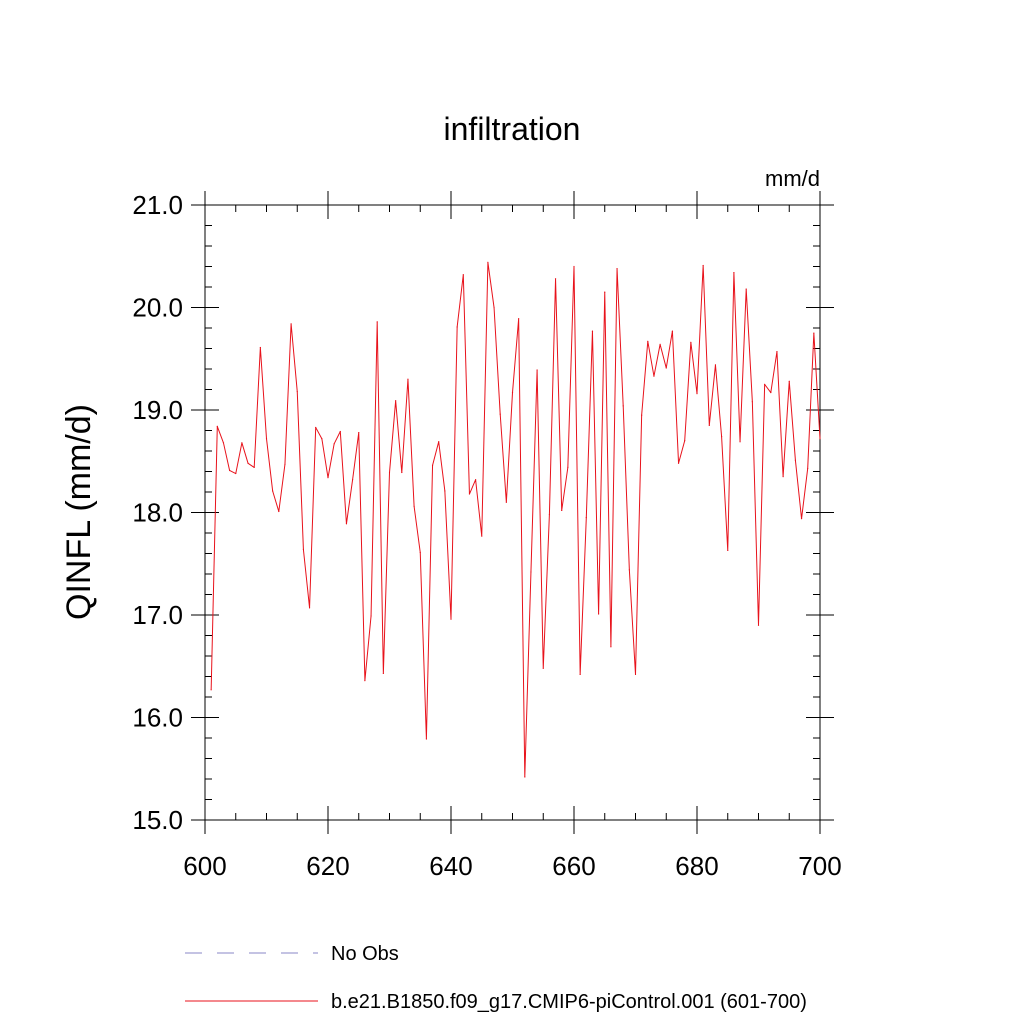  I want to click on y-tick-label: 19.0, so click(157, 410).